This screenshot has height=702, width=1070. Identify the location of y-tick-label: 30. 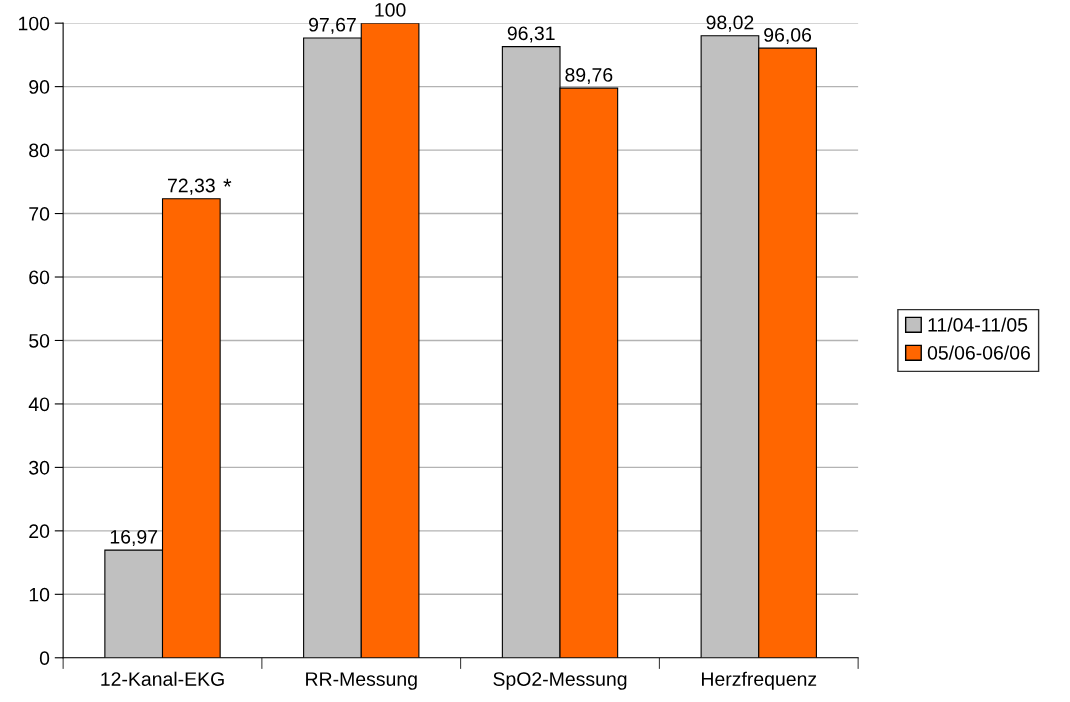
(39, 467).